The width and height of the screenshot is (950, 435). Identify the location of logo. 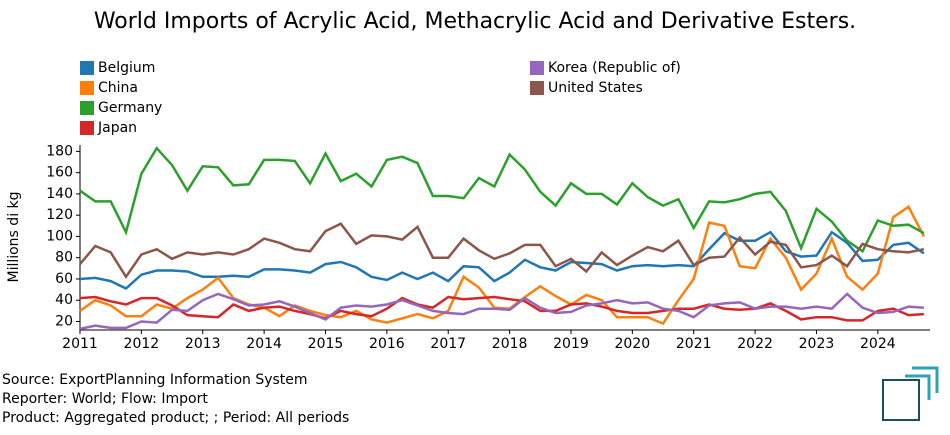
(910, 393).